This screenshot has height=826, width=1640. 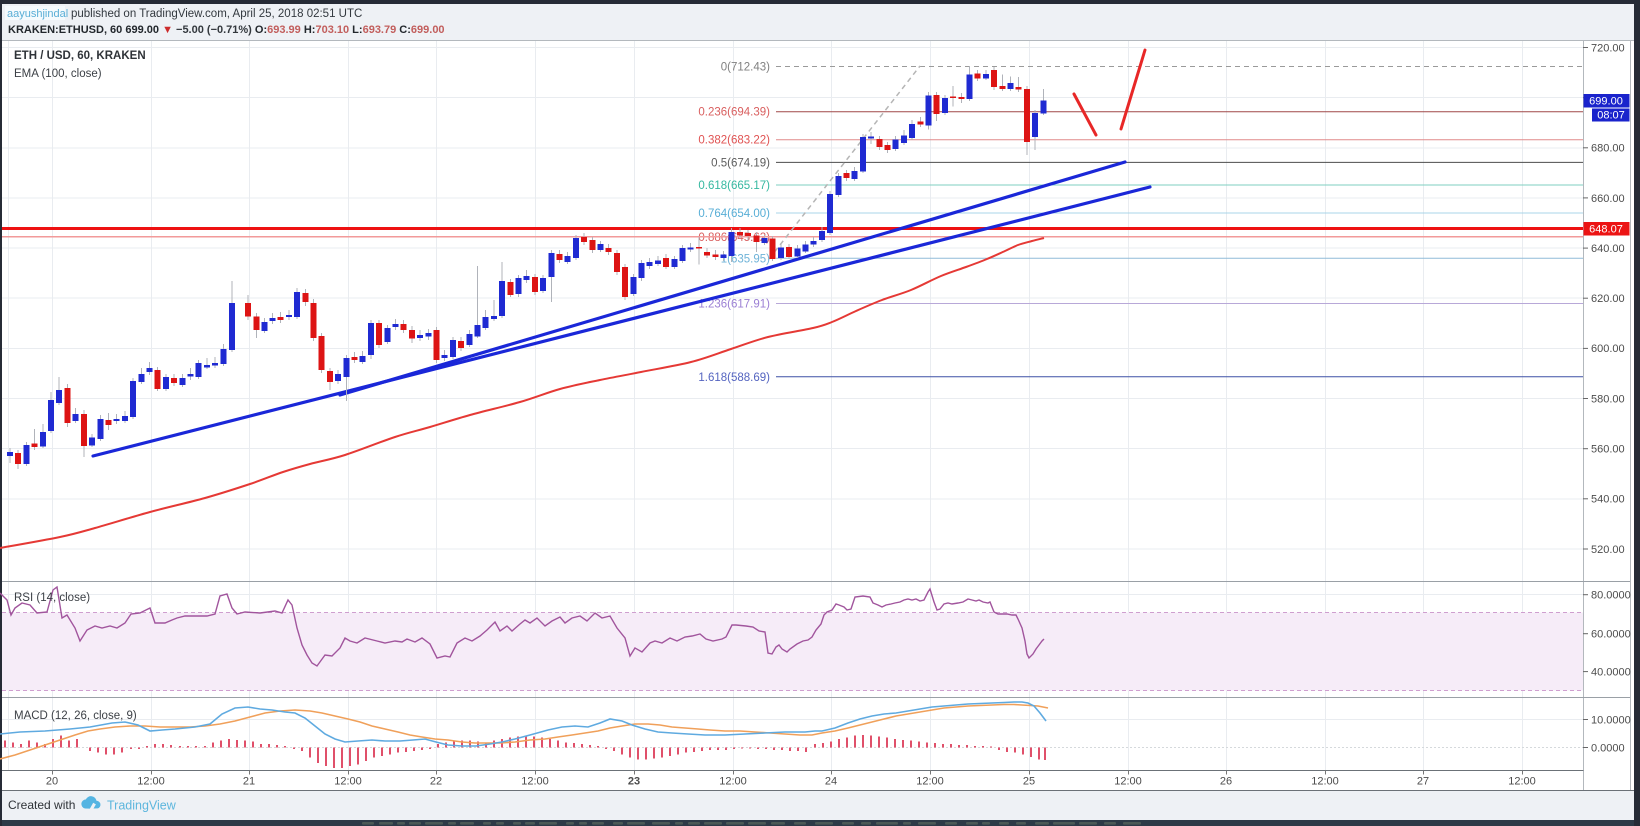 What do you see at coordinates (734, 113) in the screenshot?
I see `svg-text: 0.236(694.39)` at bounding box center [734, 113].